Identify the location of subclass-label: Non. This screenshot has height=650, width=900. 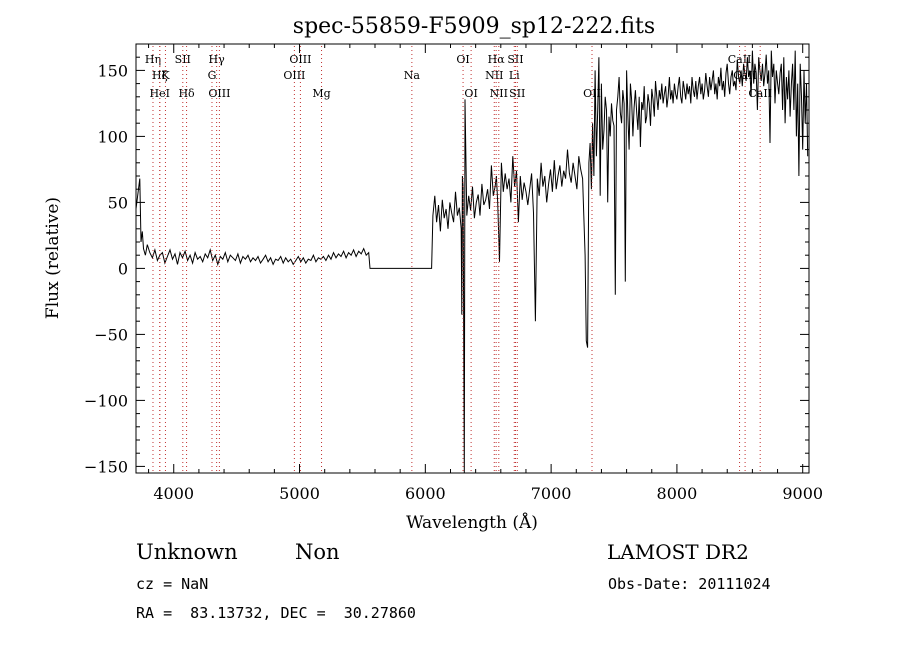
(317, 552).